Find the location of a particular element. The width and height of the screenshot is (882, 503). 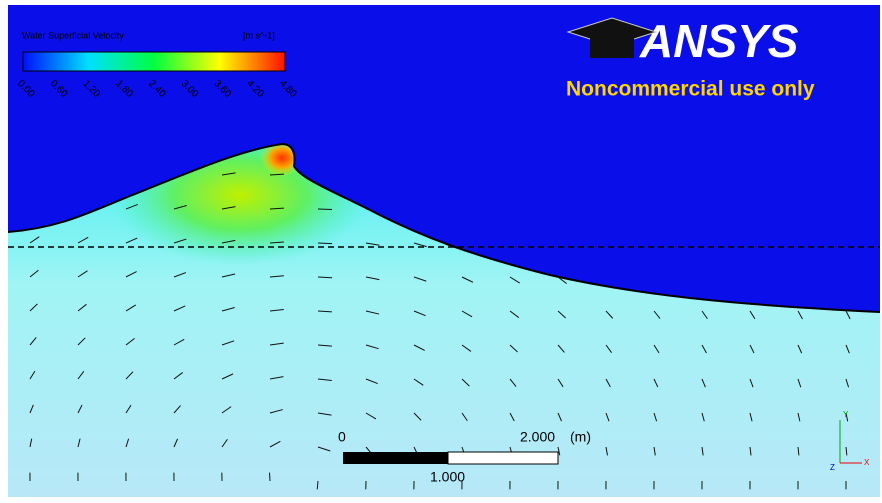

legend-unit: [m s^-1] is located at coordinates (259, 35).